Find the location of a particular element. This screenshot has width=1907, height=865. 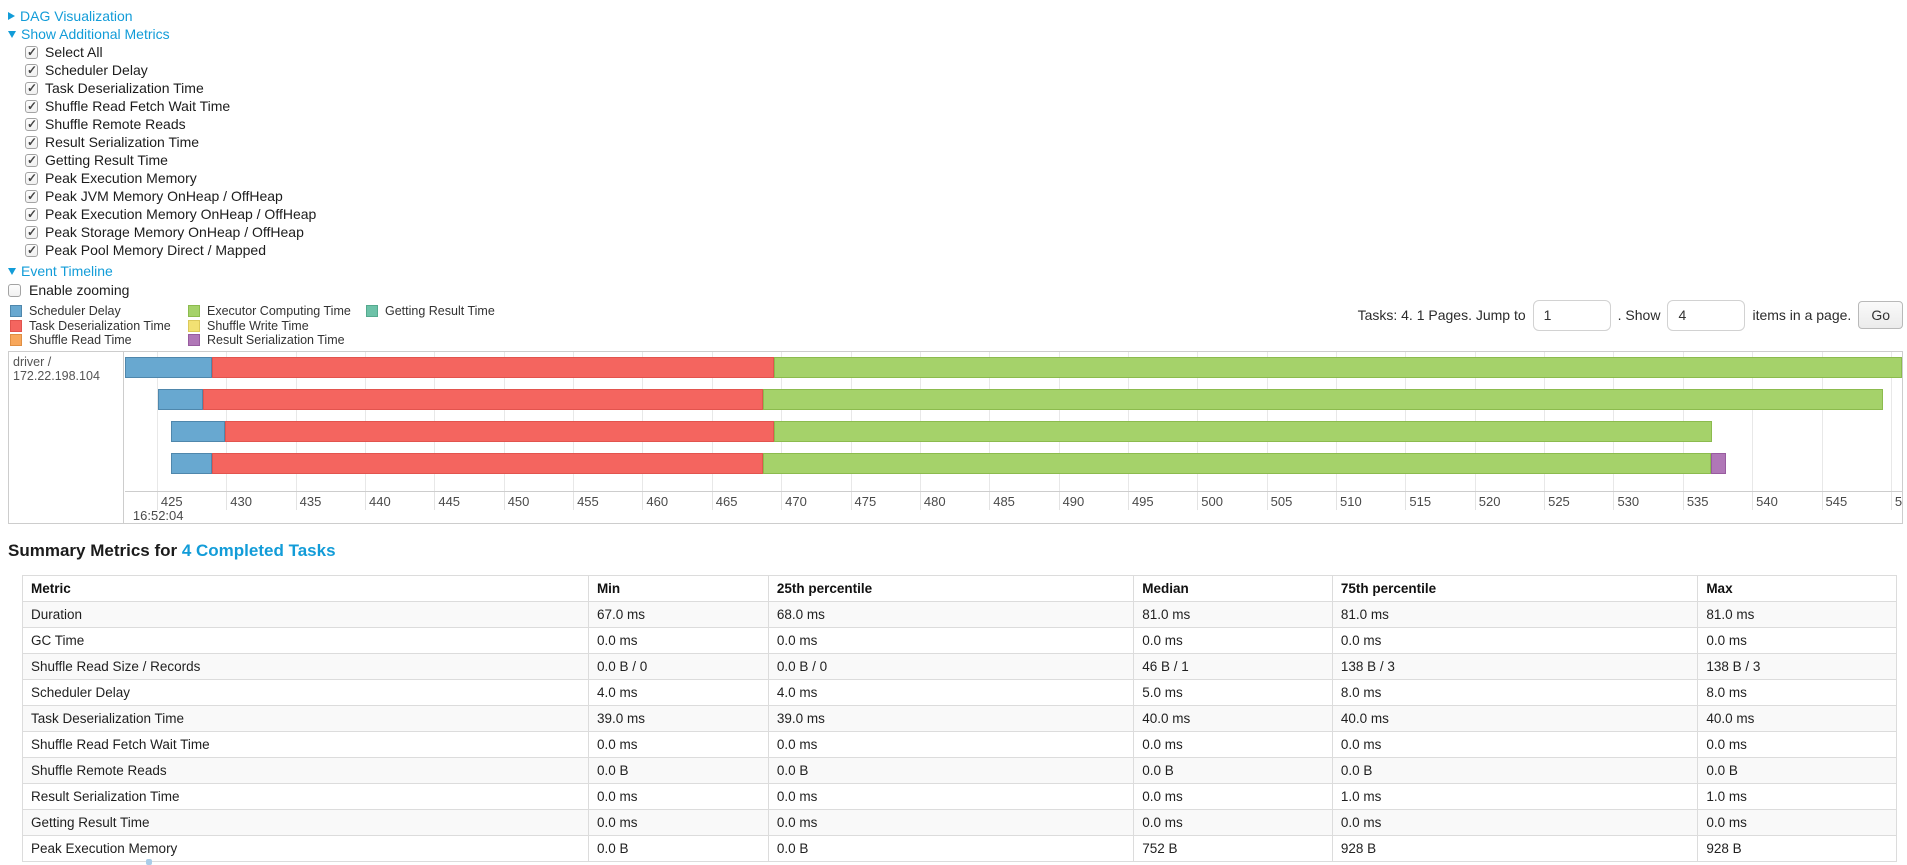

metric-checkbox-row: Peak Execution Memory OnHeap / OffHeap is located at coordinates (162, 214).